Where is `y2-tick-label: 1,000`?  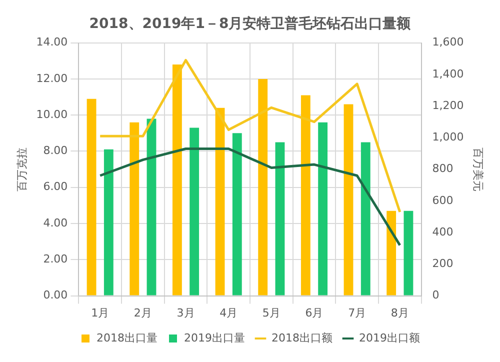 y2-tick-label: 1,000 is located at coordinates (448, 137).